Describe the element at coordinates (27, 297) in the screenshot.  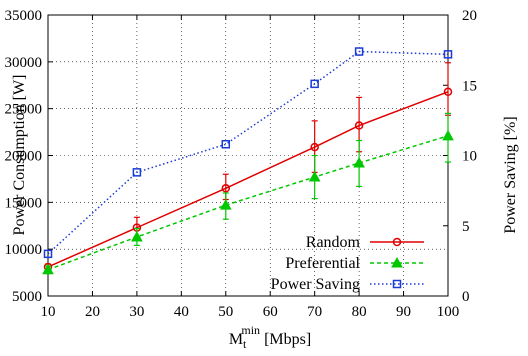
I see `y-tick-label: 5000` at that location.